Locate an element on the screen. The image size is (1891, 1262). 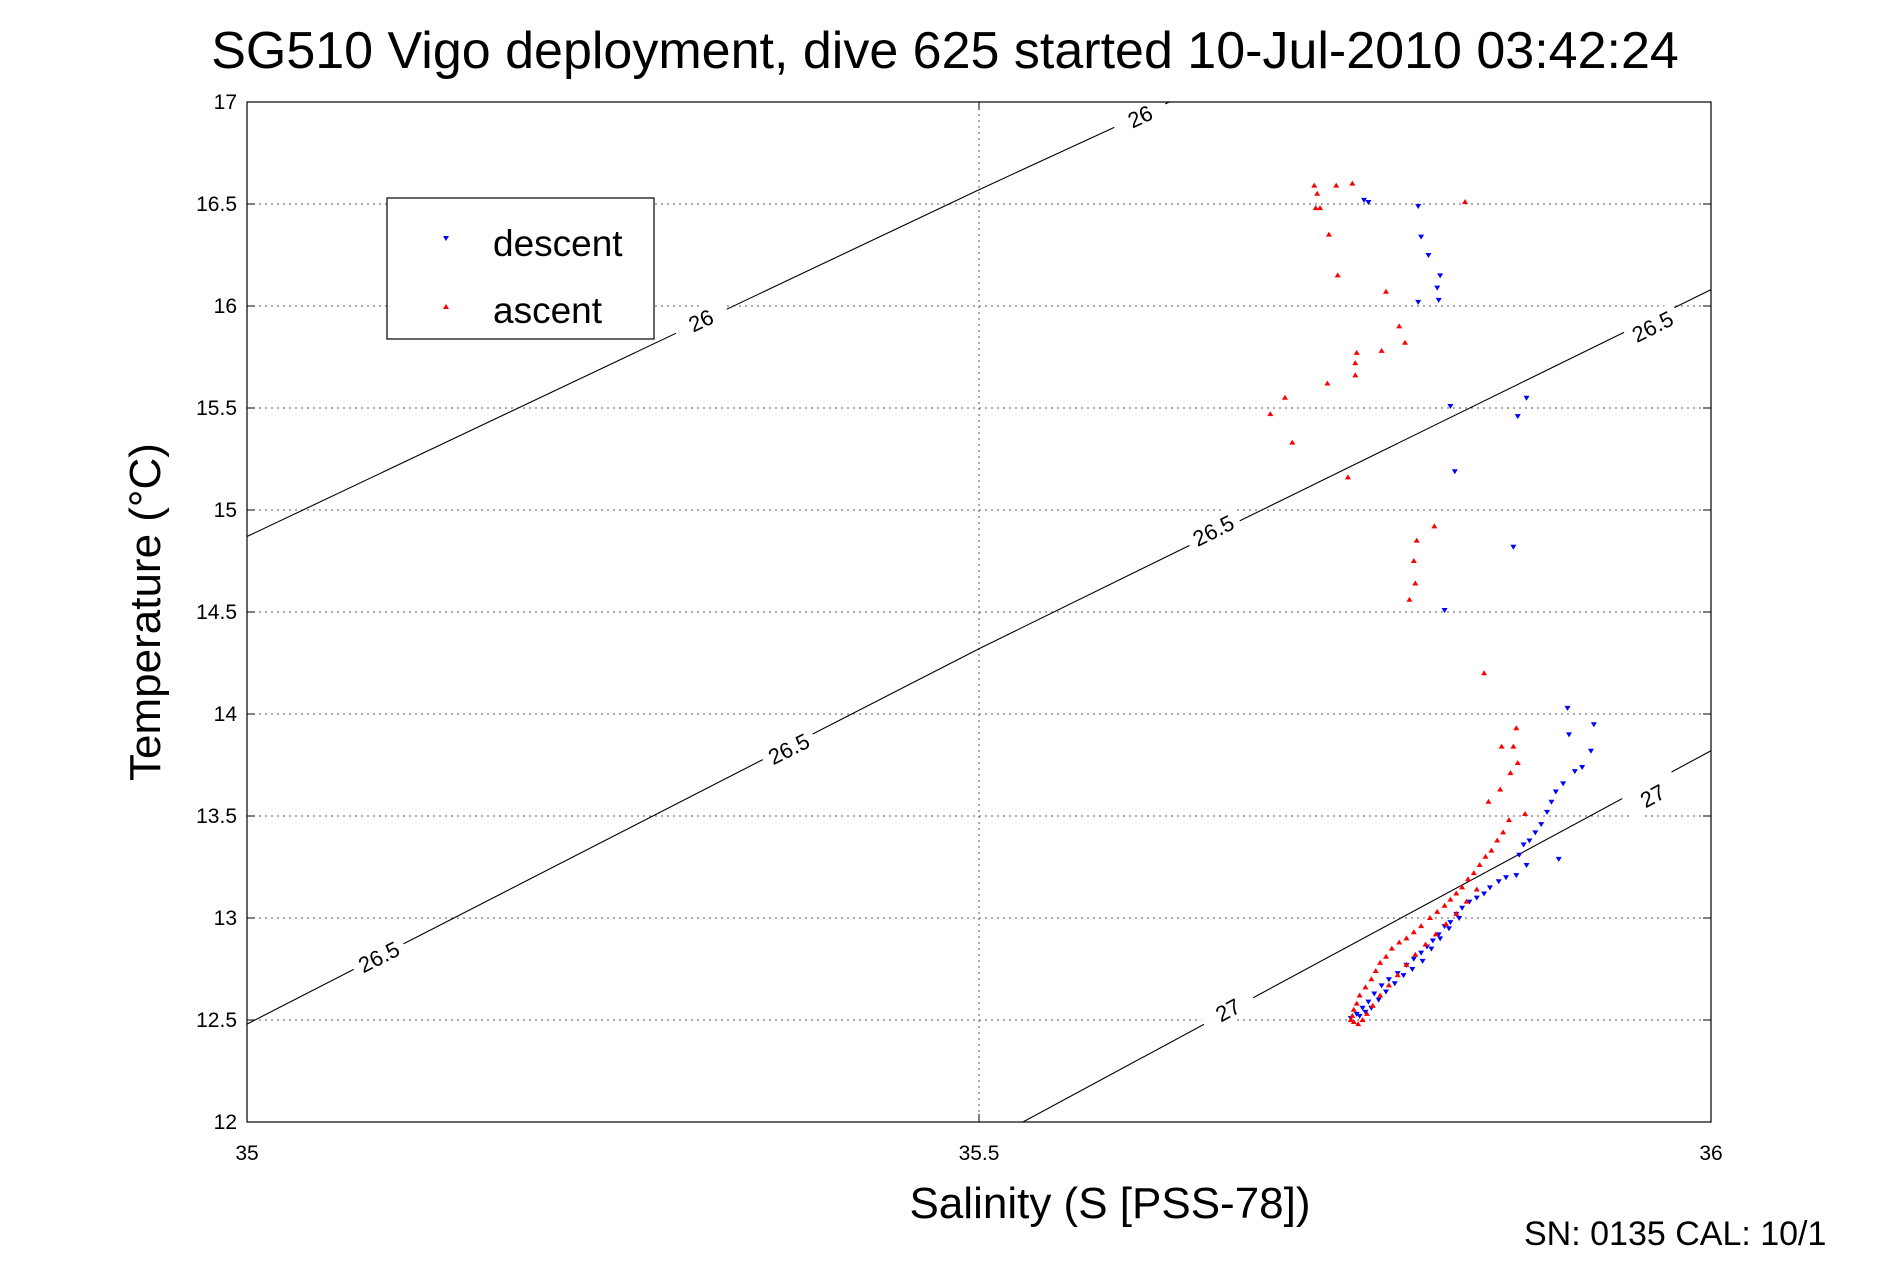
y-tick-label: 16 is located at coordinates (225, 306).